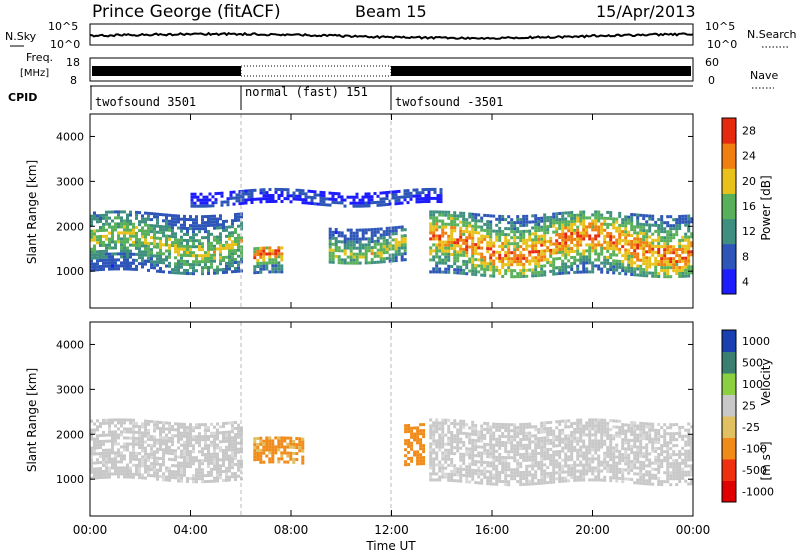  I want to click on power-colorbar-swatch, so click(729, 256).